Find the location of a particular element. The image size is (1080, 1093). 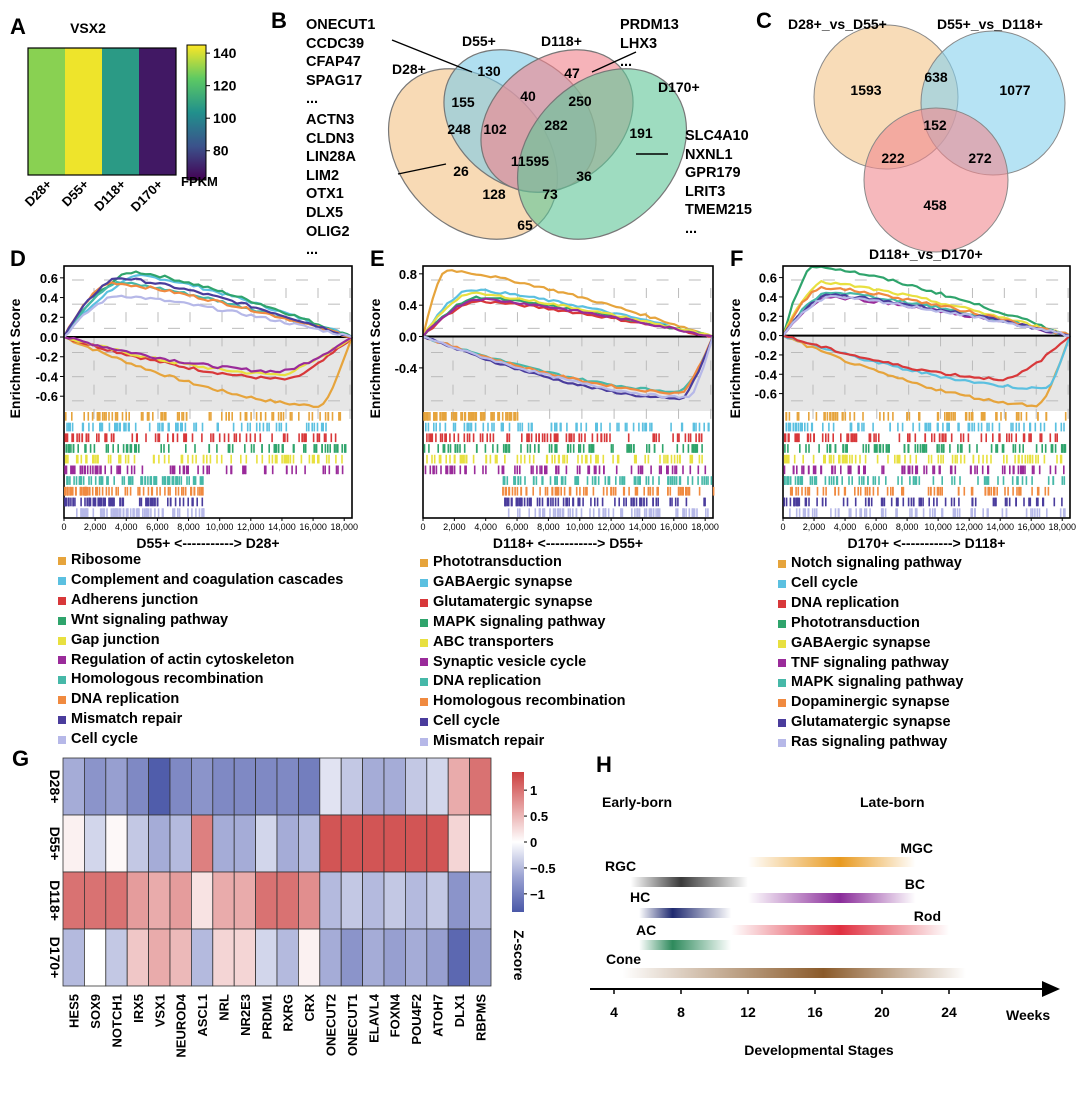

x-tick-label: 4 is located at coordinates (614, 1012).